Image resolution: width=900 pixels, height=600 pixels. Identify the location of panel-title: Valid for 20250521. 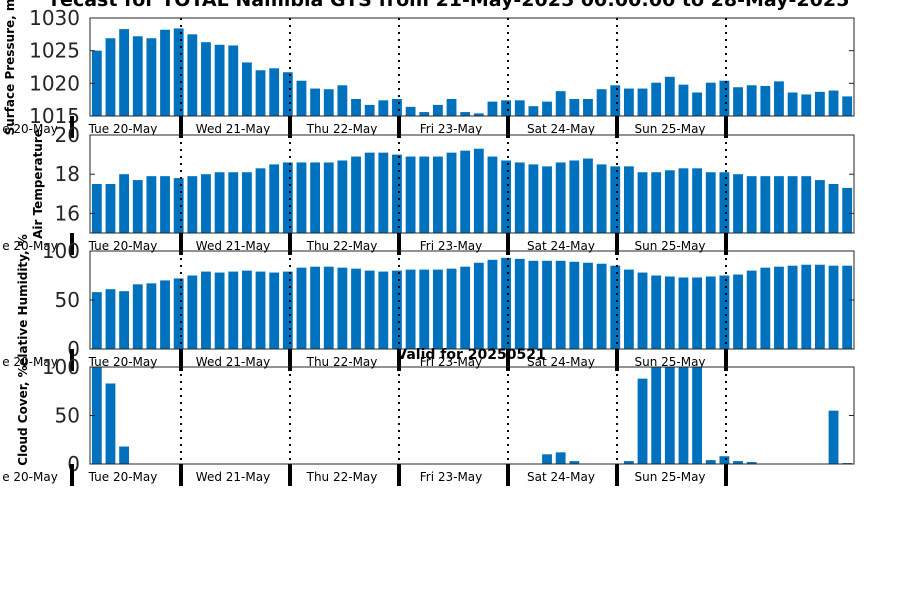
(470, 355).